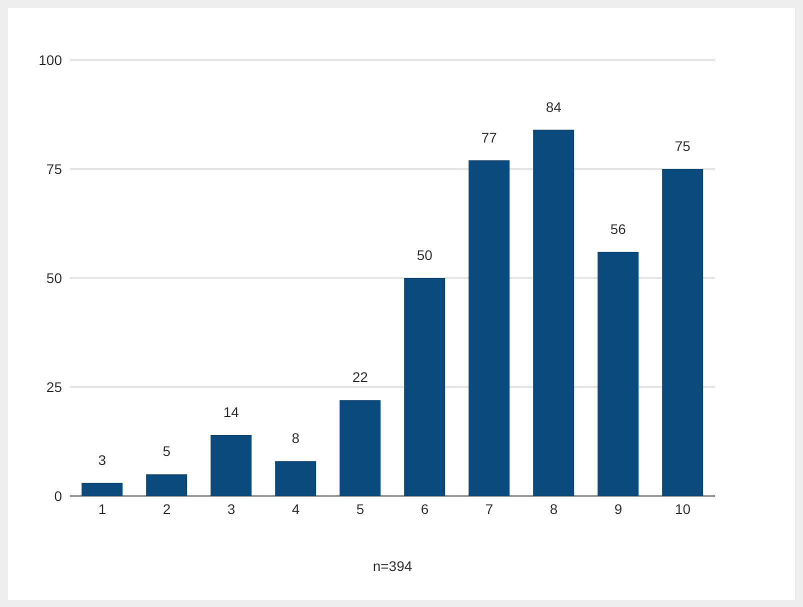 Image resolution: width=803 pixels, height=607 pixels. What do you see at coordinates (554, 508) in the screenshot?
I see `x-tick-label: 8` at bounding box center [554, 508].